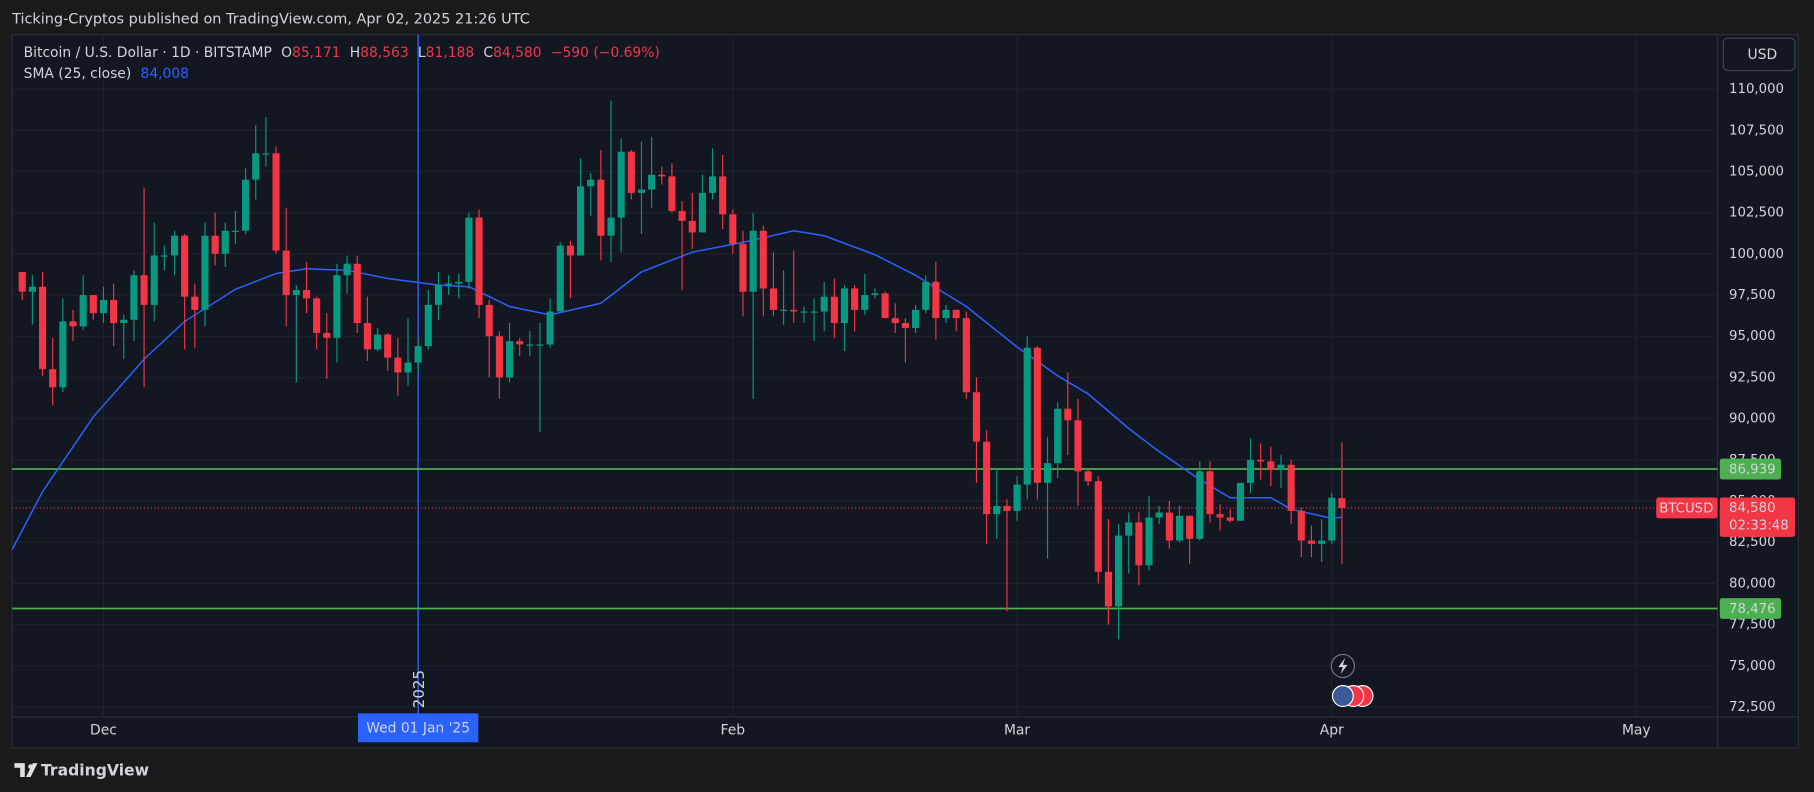  I want to click on flag-icon, so click(1342, 696).